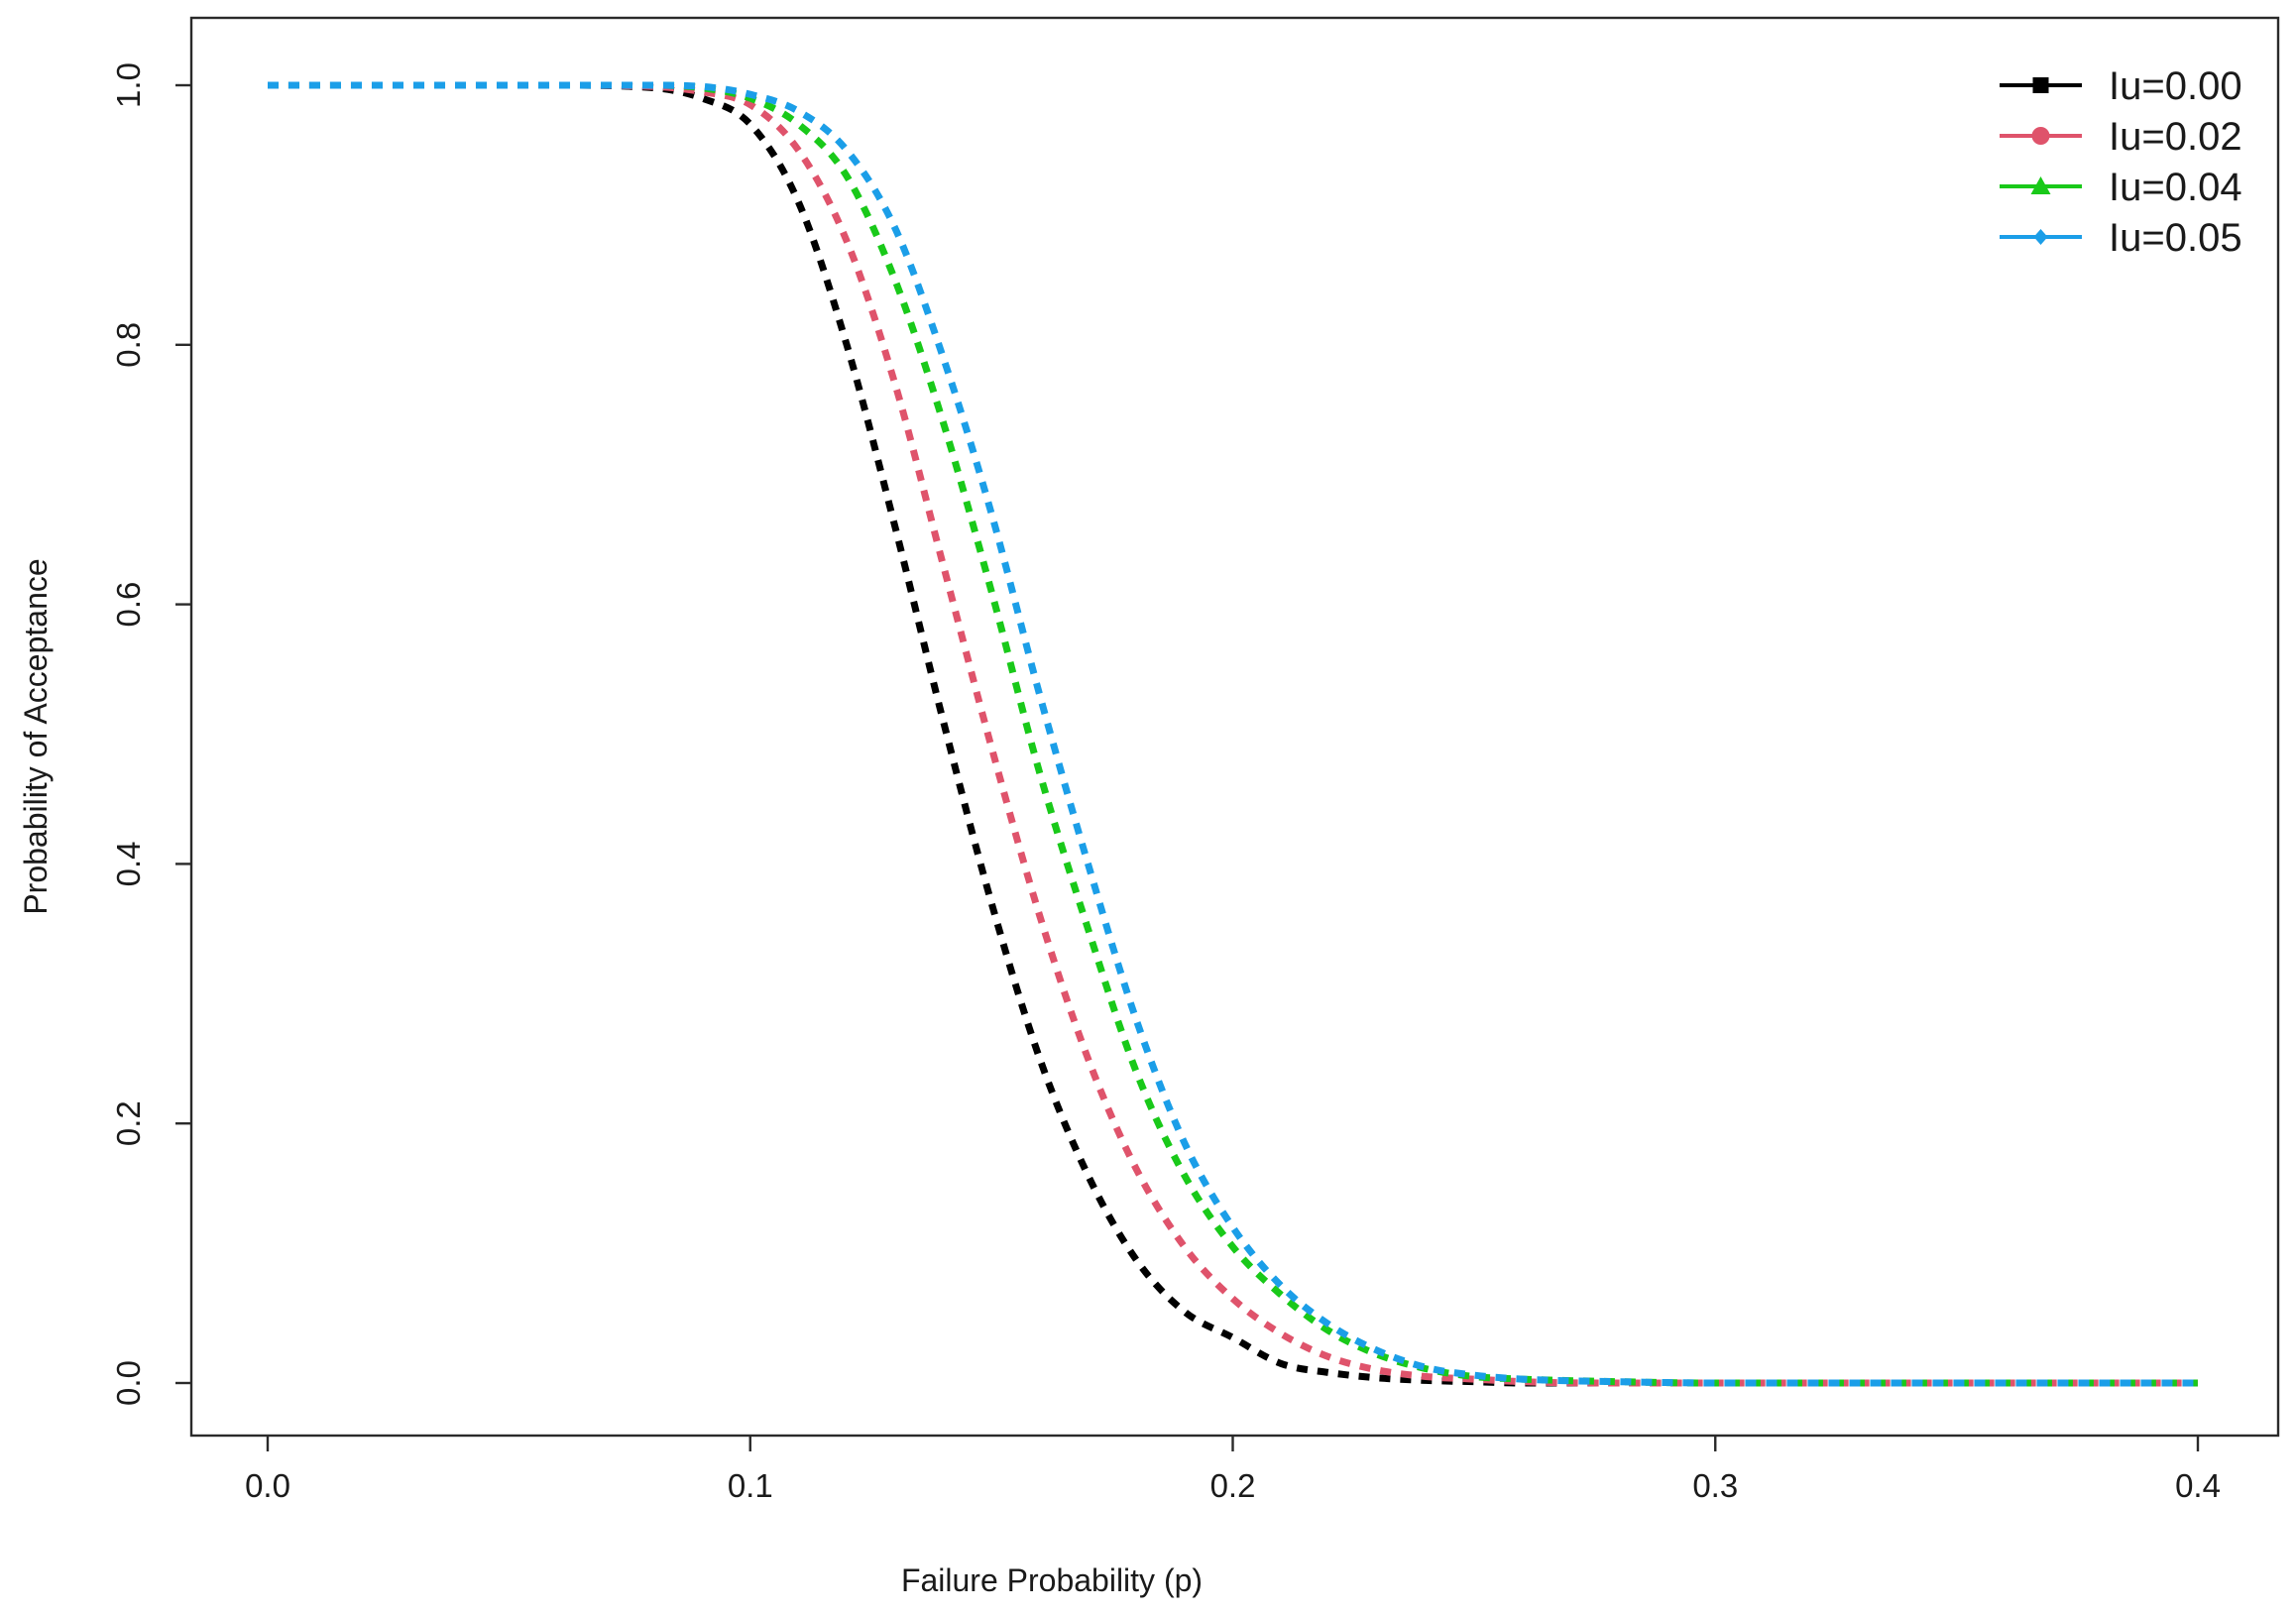  What do you see at coordinates (36, 736) in the screenshot?
I see `y-axis-title: Probability of Acceptance` at bounding box center [36, 736].